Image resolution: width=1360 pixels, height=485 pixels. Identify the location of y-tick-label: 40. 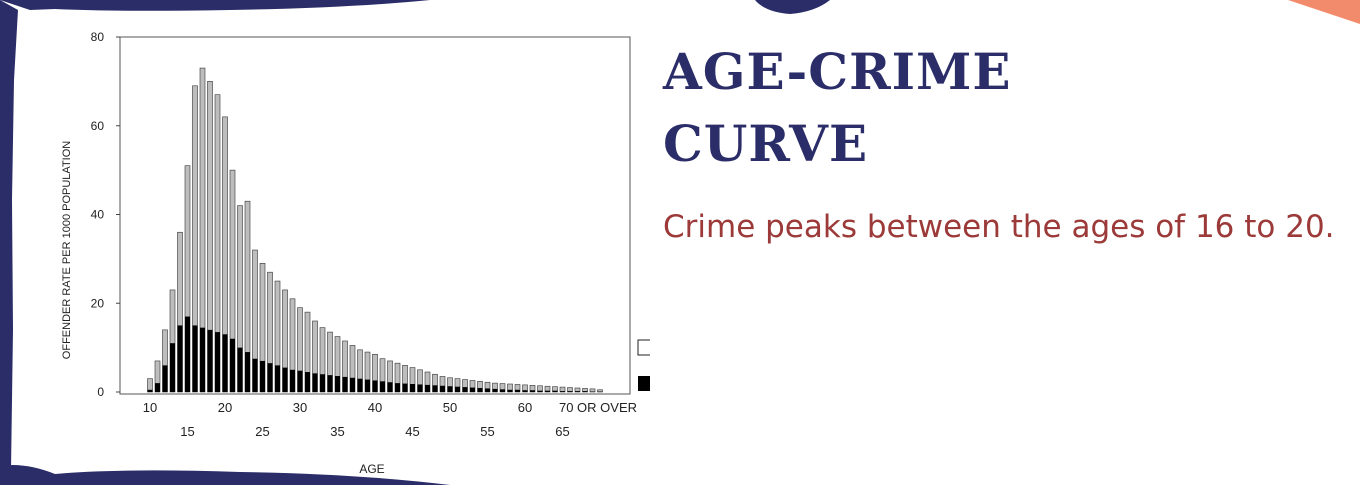
(98, 215).